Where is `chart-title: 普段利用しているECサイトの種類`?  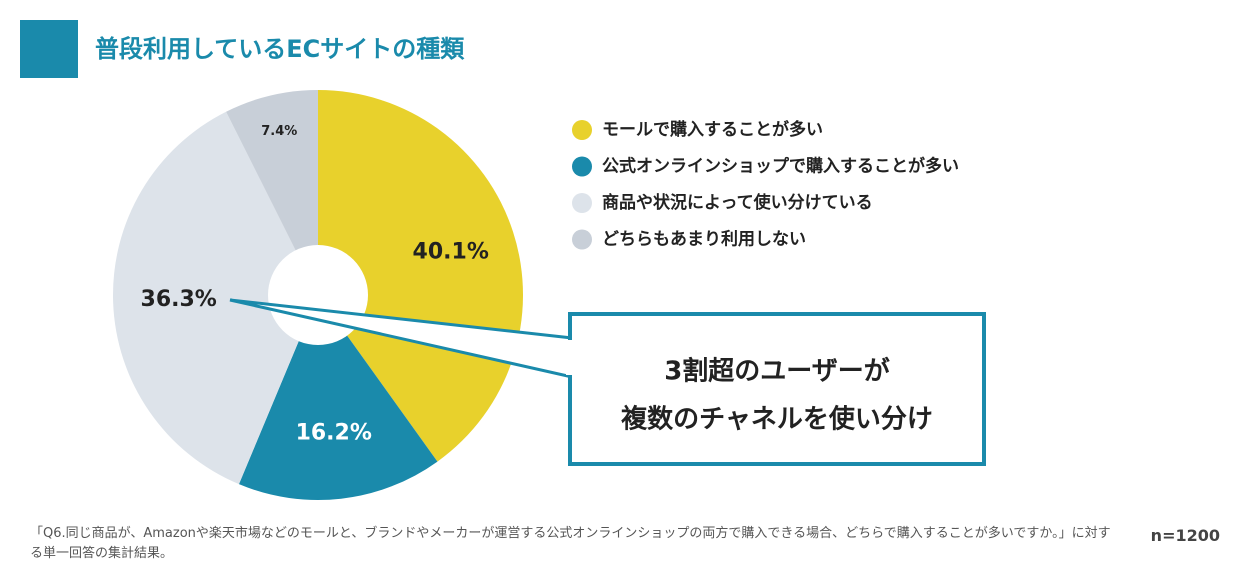
chart-title: 普段利用しているECサイトの種類 is located at coordinates (280, 49).